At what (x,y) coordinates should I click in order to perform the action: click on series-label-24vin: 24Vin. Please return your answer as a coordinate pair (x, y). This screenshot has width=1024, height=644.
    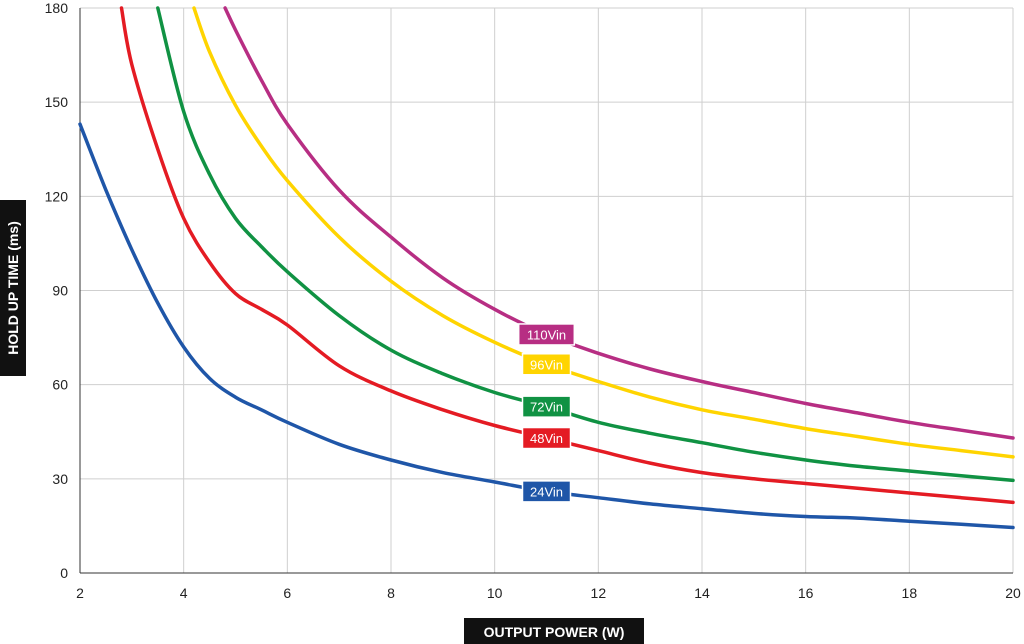
    Looking at the image, I should click on (546, 491).